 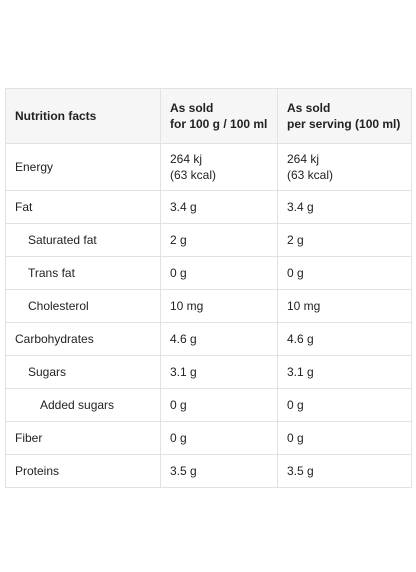 I want to click on label-cell: Trans fat, so click(x=83, y=273).